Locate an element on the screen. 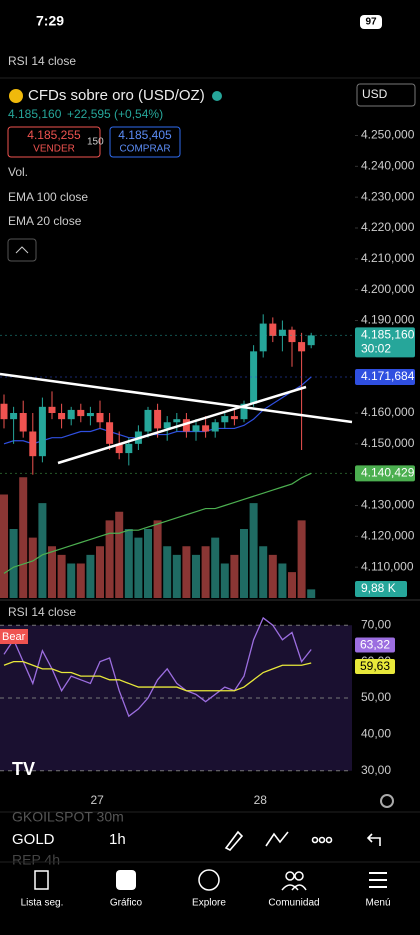  nav-label: Explore is located at coordinates (209, 903).